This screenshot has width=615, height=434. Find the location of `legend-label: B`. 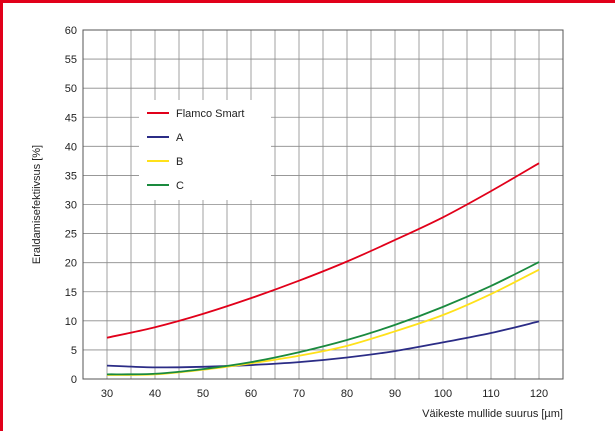

legend-label: B is located at coordinates (179, 162).